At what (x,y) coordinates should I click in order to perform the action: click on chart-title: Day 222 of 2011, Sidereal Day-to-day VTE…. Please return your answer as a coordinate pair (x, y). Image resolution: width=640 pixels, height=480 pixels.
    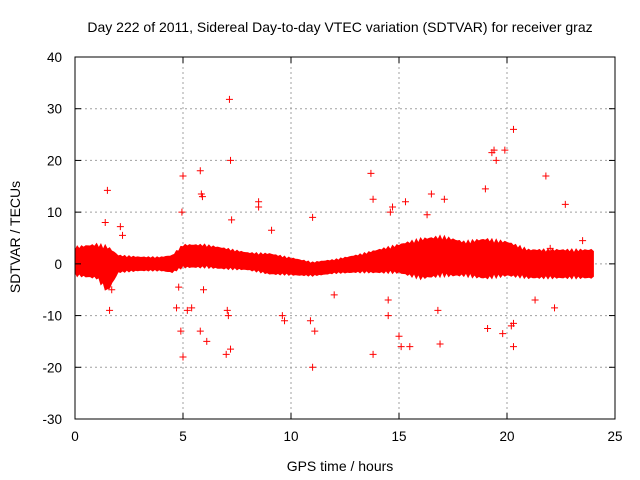
    Looking at the image, I should click on (339, 27).